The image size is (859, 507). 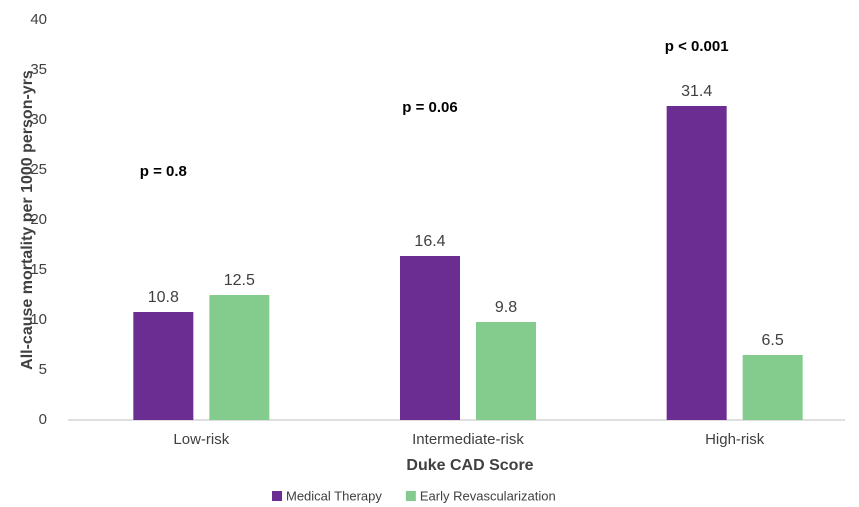 I want to click on annotation: p = 0.8, so click(x=163, y=171).